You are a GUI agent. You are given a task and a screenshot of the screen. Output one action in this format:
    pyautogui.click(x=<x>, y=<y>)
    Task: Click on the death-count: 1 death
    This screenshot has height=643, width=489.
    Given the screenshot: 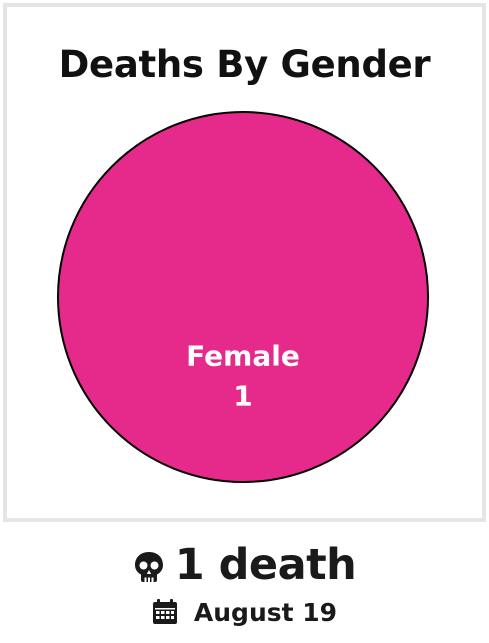 What is the action you would take?
    pyautogui.click(x=265, y=565)
    